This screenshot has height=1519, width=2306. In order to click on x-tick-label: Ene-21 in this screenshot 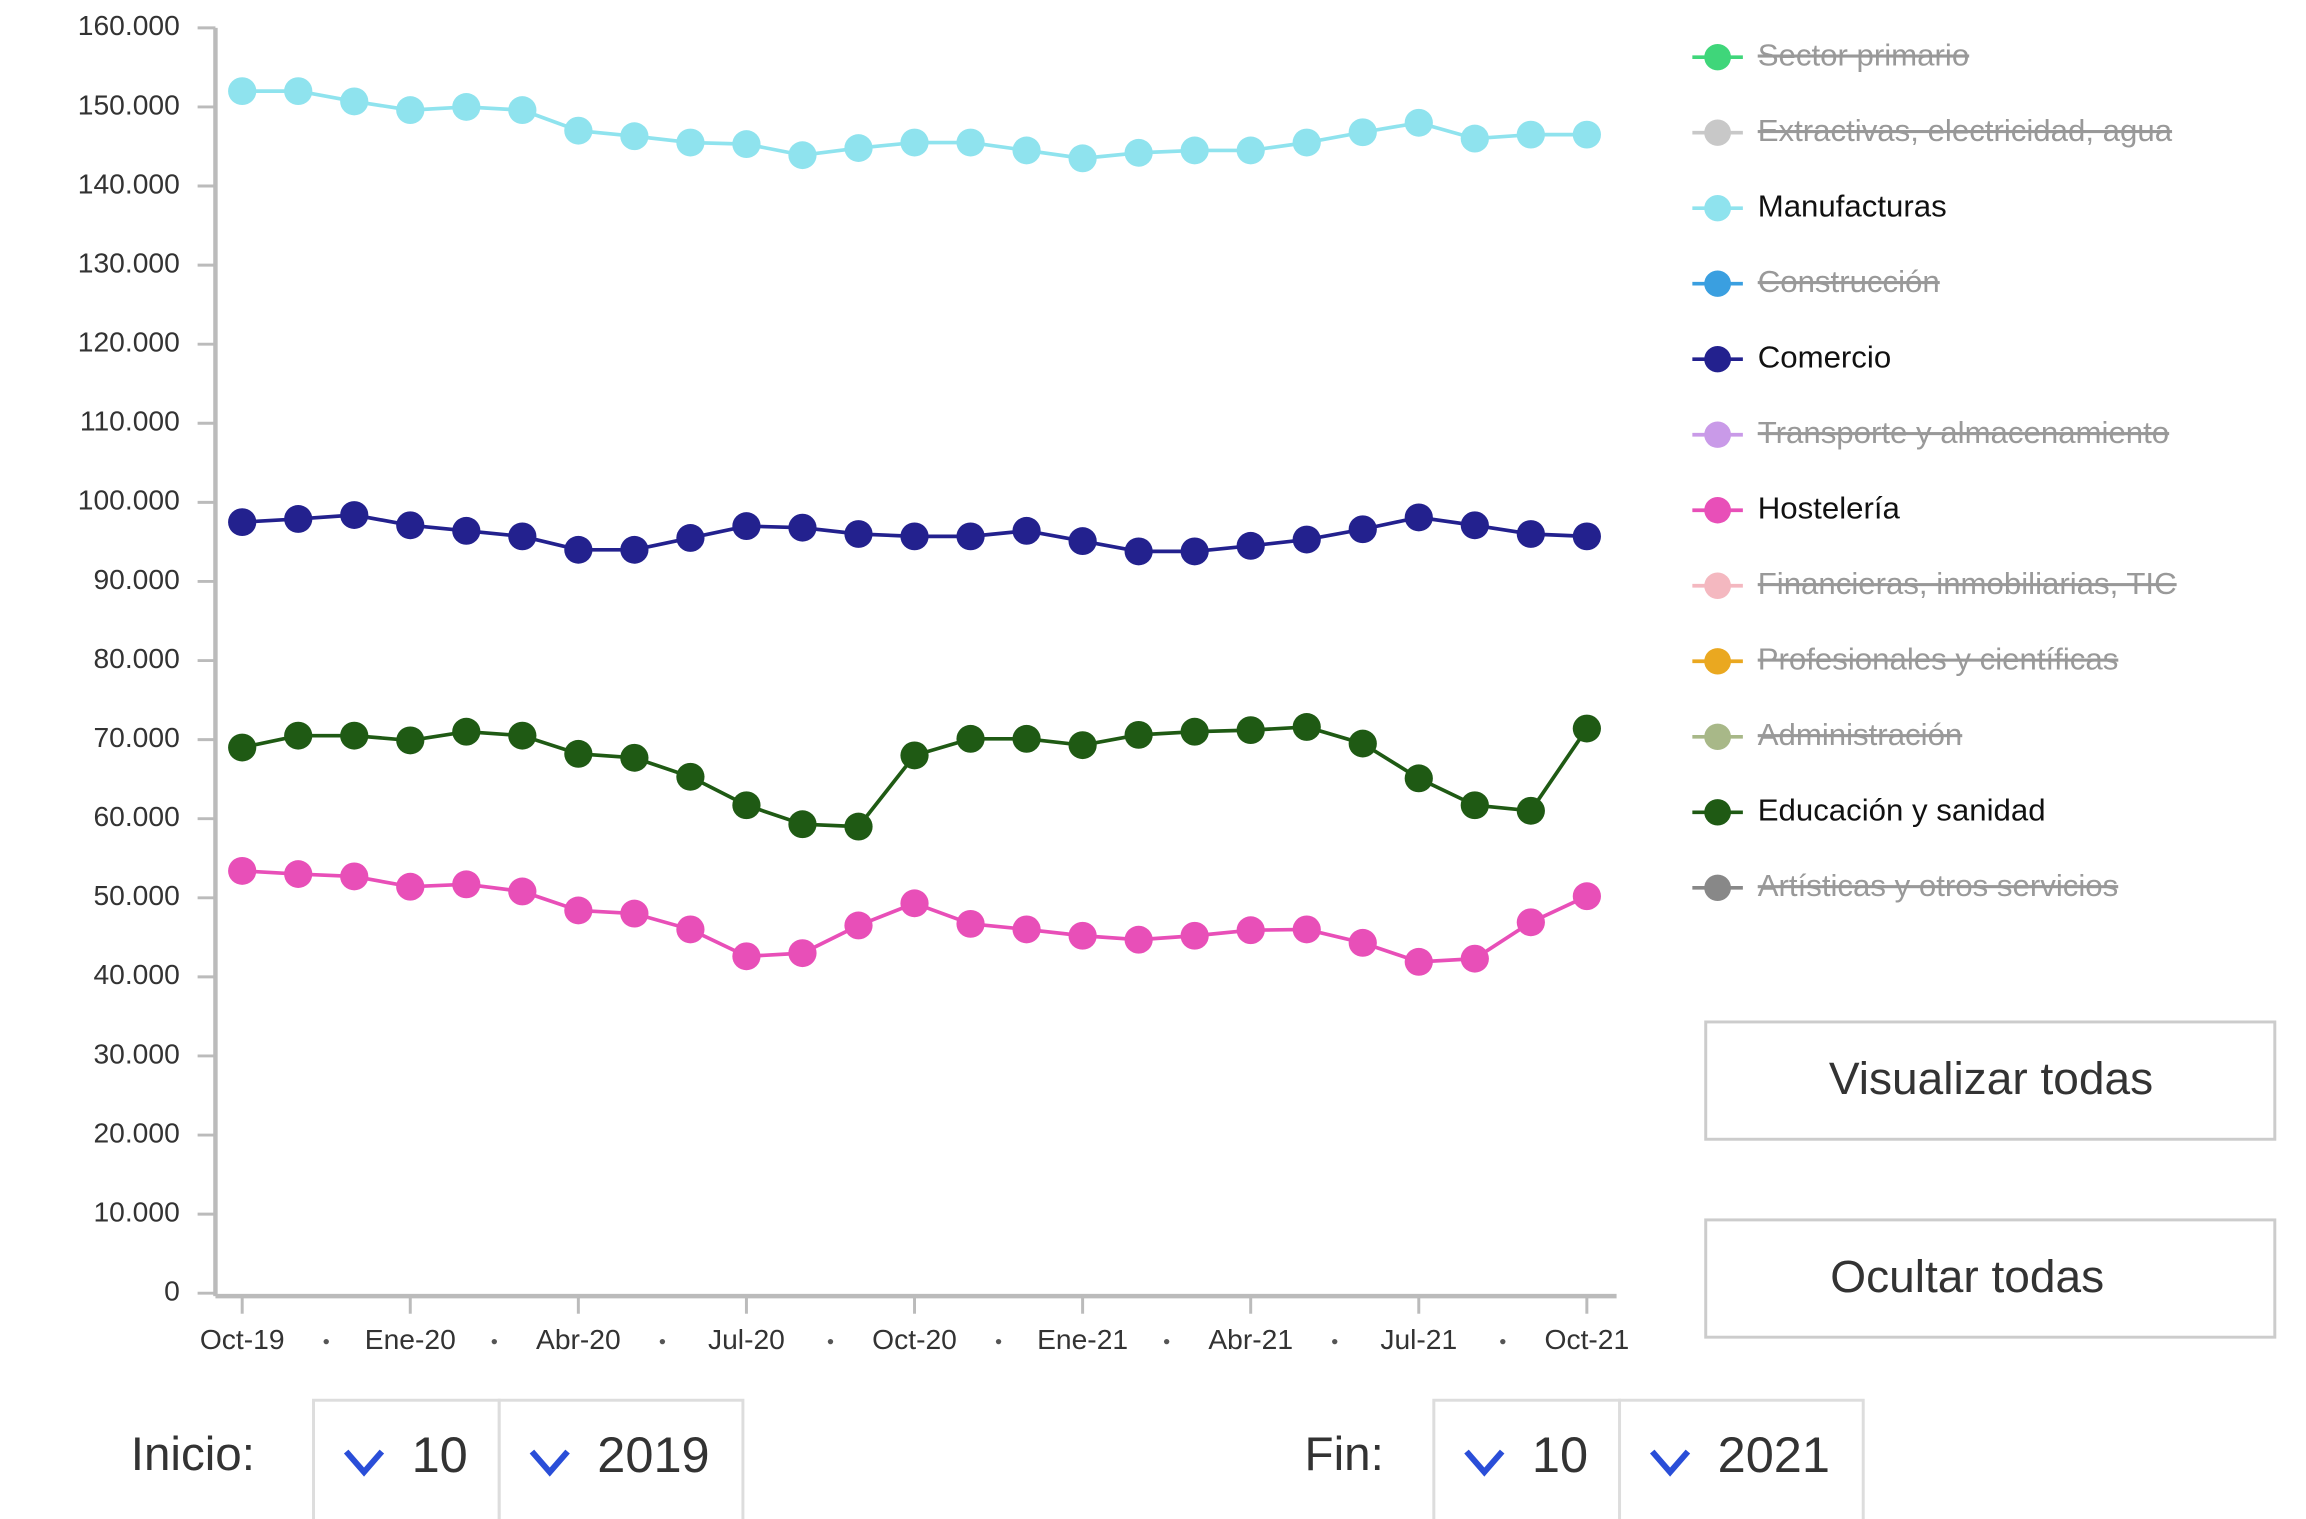, I will do `click(1082, 1339)`.